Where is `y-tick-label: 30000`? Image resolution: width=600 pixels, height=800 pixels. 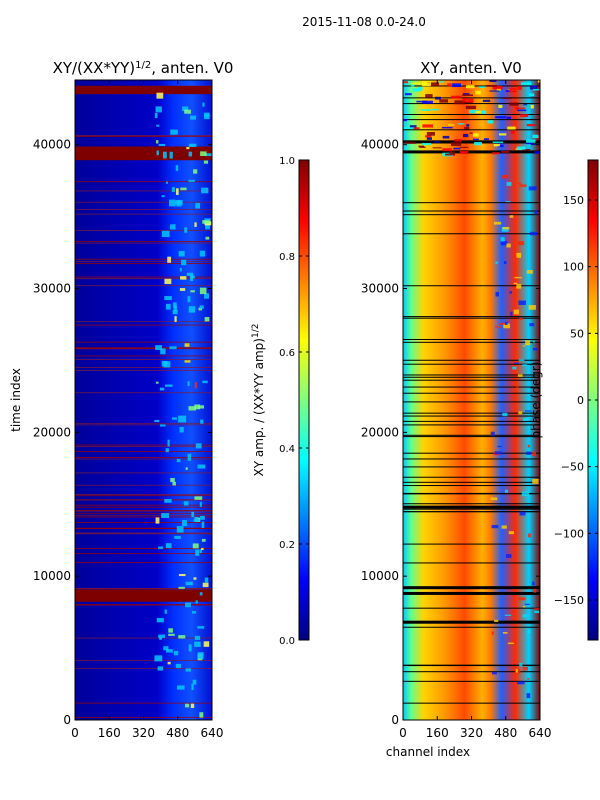
y-tick-label: 30000 is located at coordinates (52, 289).